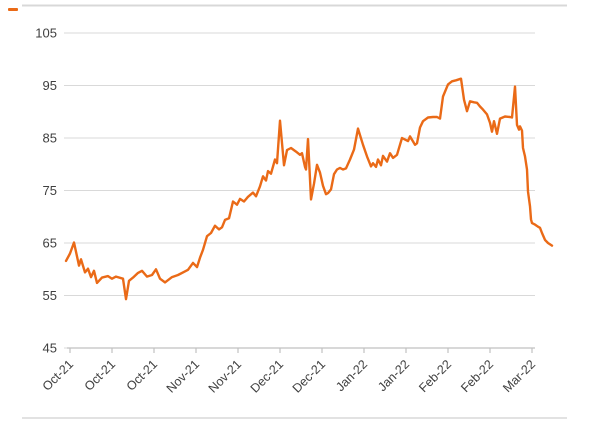 This screenshot has height=429, width=600. I want to click on y-axis-label-55: 55, so click(50, 295).